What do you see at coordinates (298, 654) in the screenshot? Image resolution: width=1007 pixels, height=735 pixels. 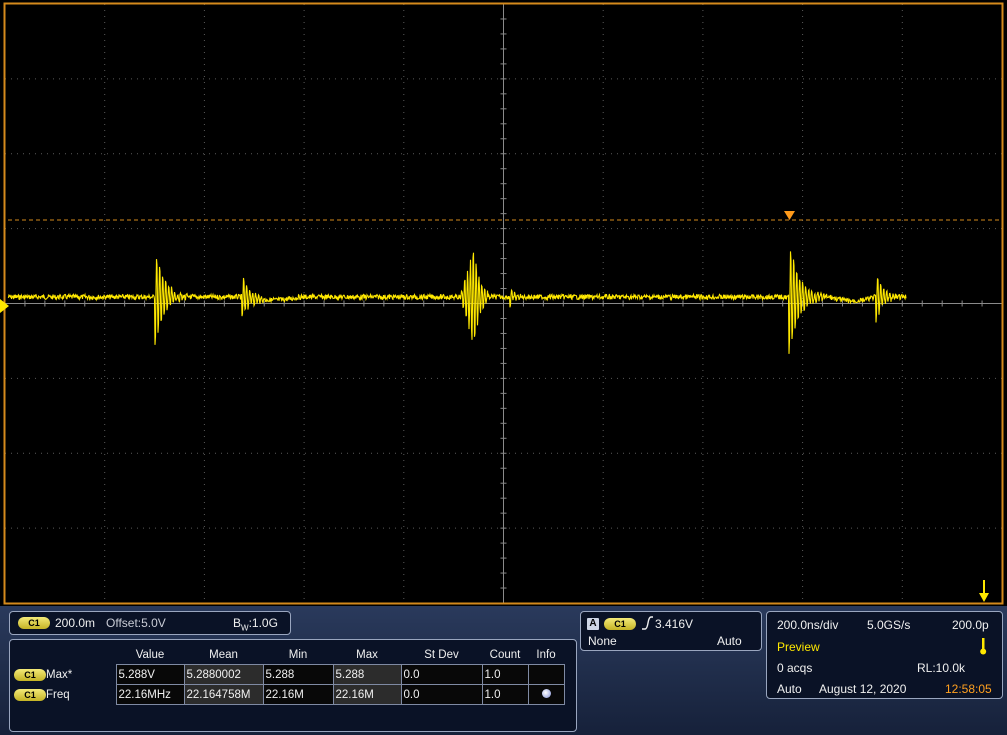 I see `col-min: Min` at bounding box center [298, 654].